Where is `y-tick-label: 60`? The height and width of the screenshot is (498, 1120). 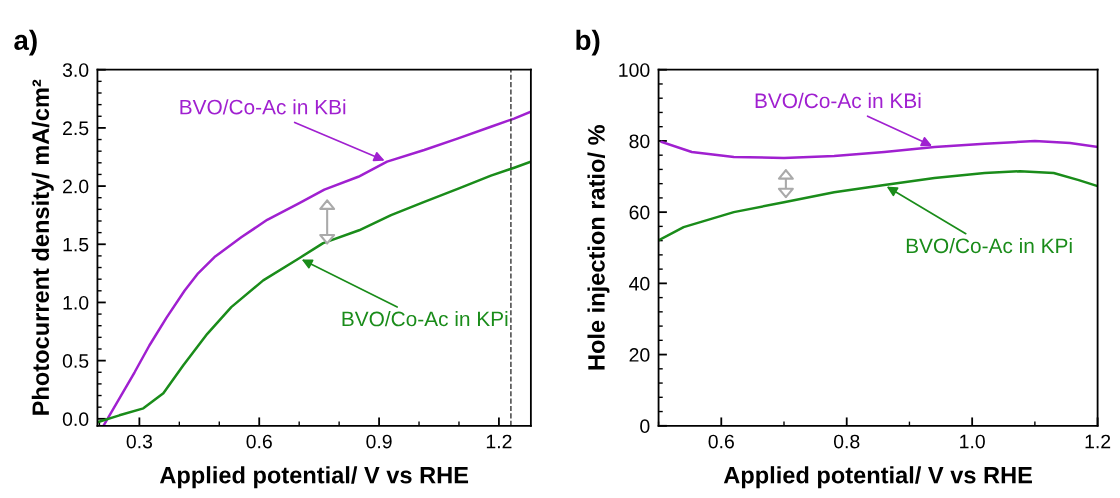
y-tick-label: 60 is located at coordinates (639, 212).